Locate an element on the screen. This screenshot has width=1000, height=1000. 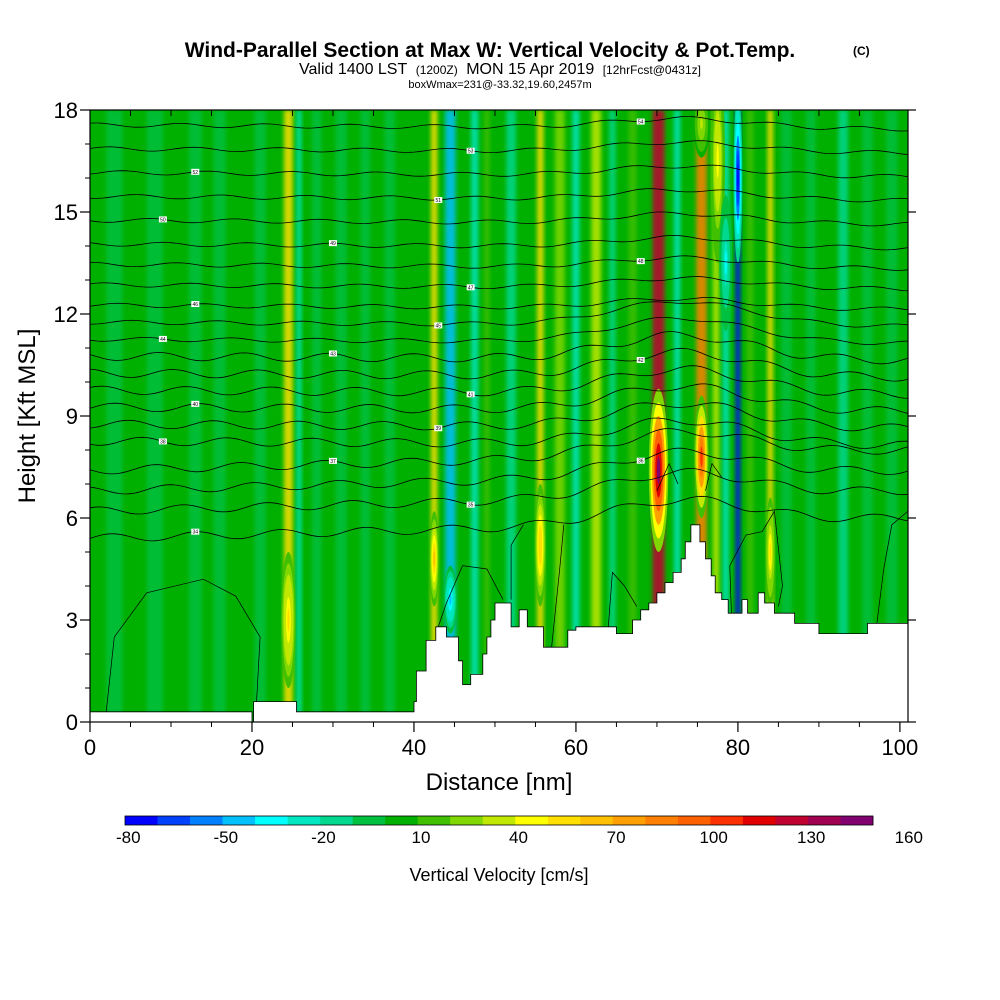
theta-label: 48 is located at coordinates (640, 261).